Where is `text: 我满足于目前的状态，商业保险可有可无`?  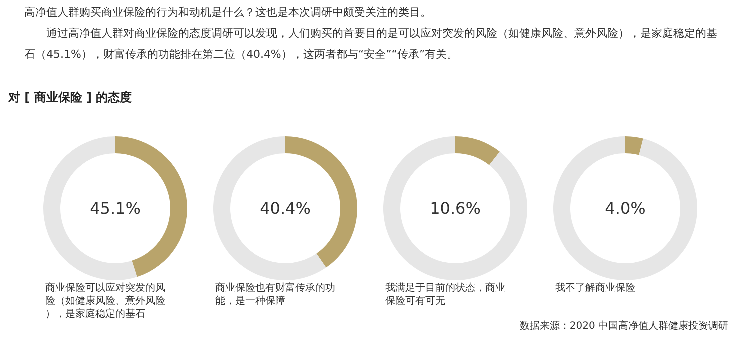
text: 我满足于目前的状态，商业保险可有可无 is located at coordinates (446, 294).